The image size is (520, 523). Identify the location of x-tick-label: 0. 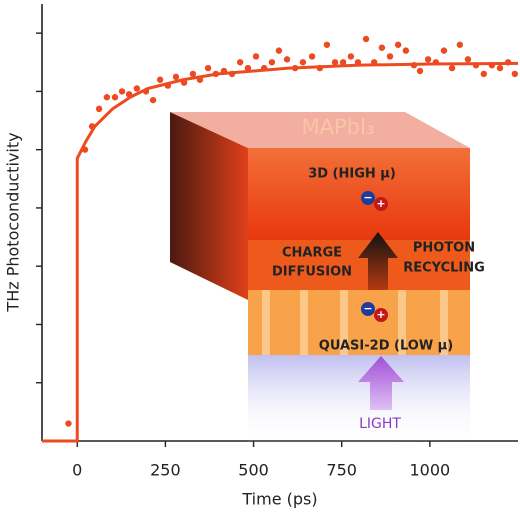
(77, 470).